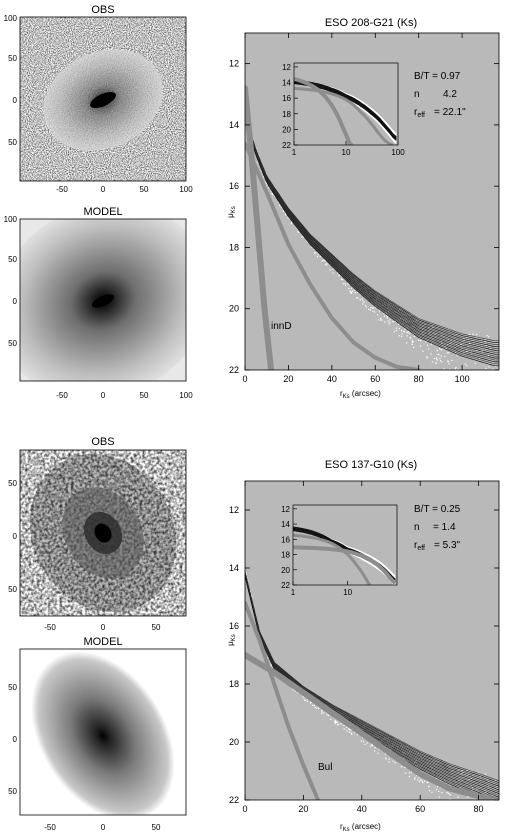  I want to click on inset-y-tick-label: 16, so click(285, 539).